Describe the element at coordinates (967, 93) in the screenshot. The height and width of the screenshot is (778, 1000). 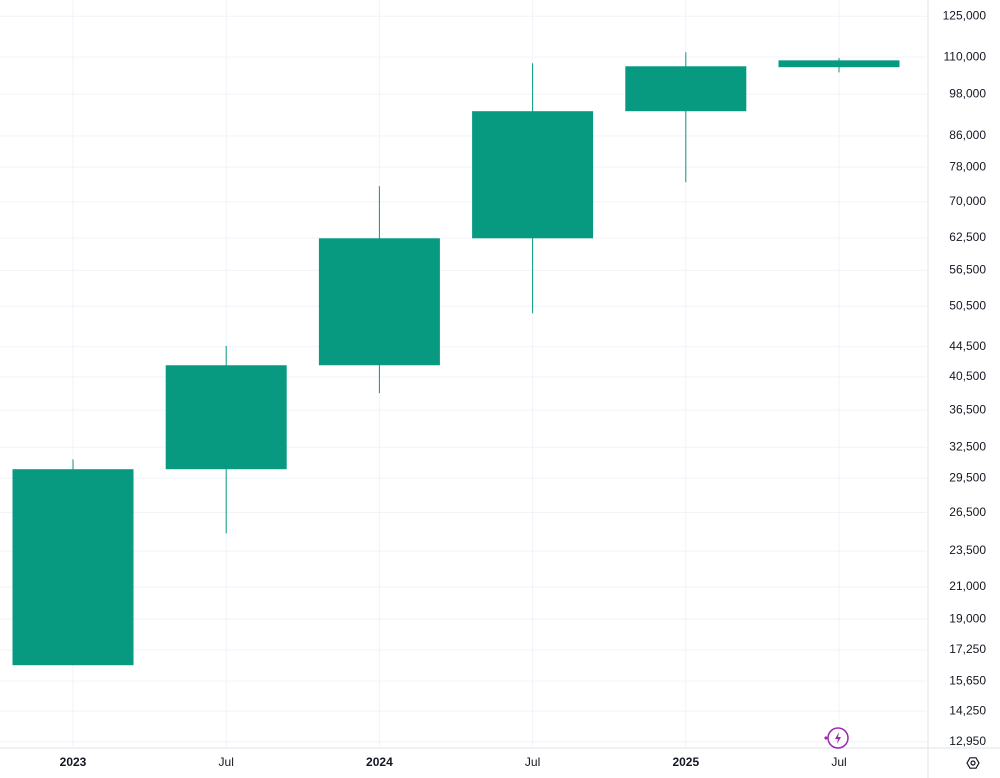
I see `y-tick-label: 98,000` at that location.